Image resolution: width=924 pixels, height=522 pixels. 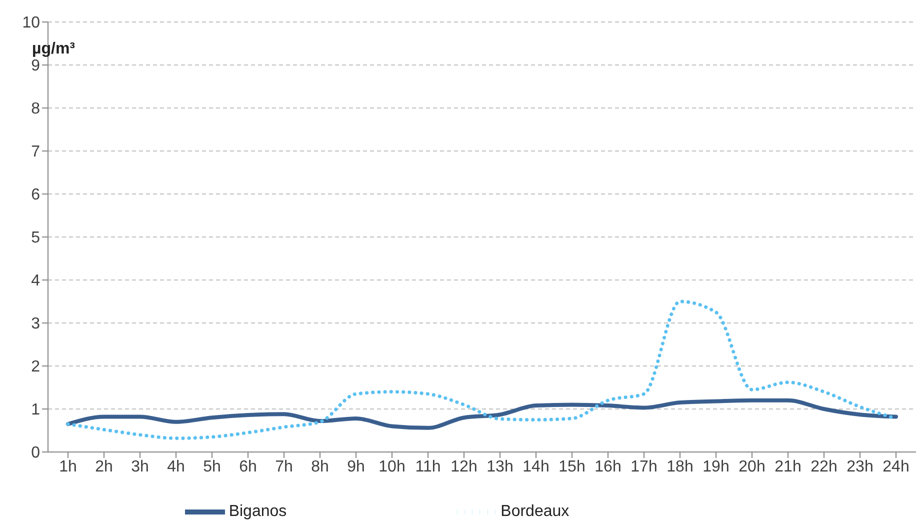 I want to click on y-tick-label: 2, so click(x=35, y=367).